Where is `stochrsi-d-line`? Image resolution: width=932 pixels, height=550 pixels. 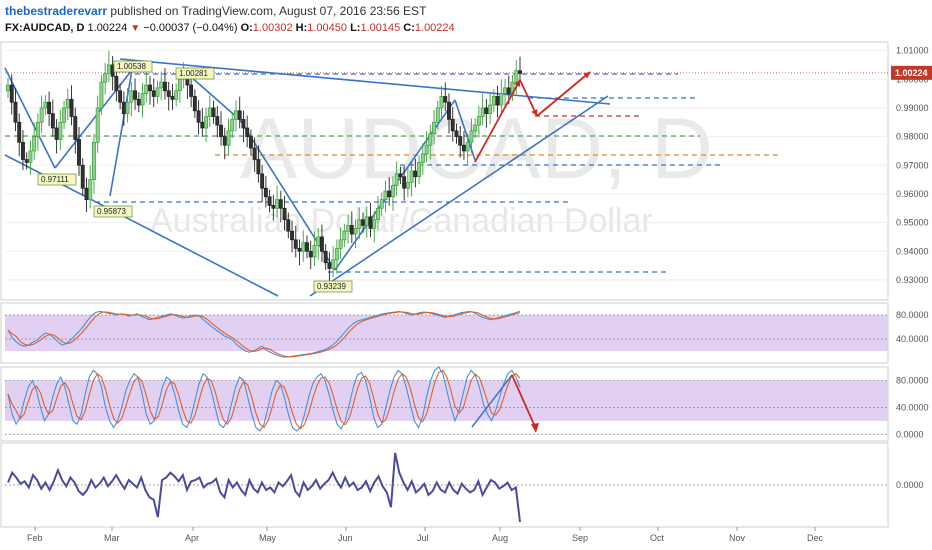
stochrsi-d-line is located at coordinates (264, 334).